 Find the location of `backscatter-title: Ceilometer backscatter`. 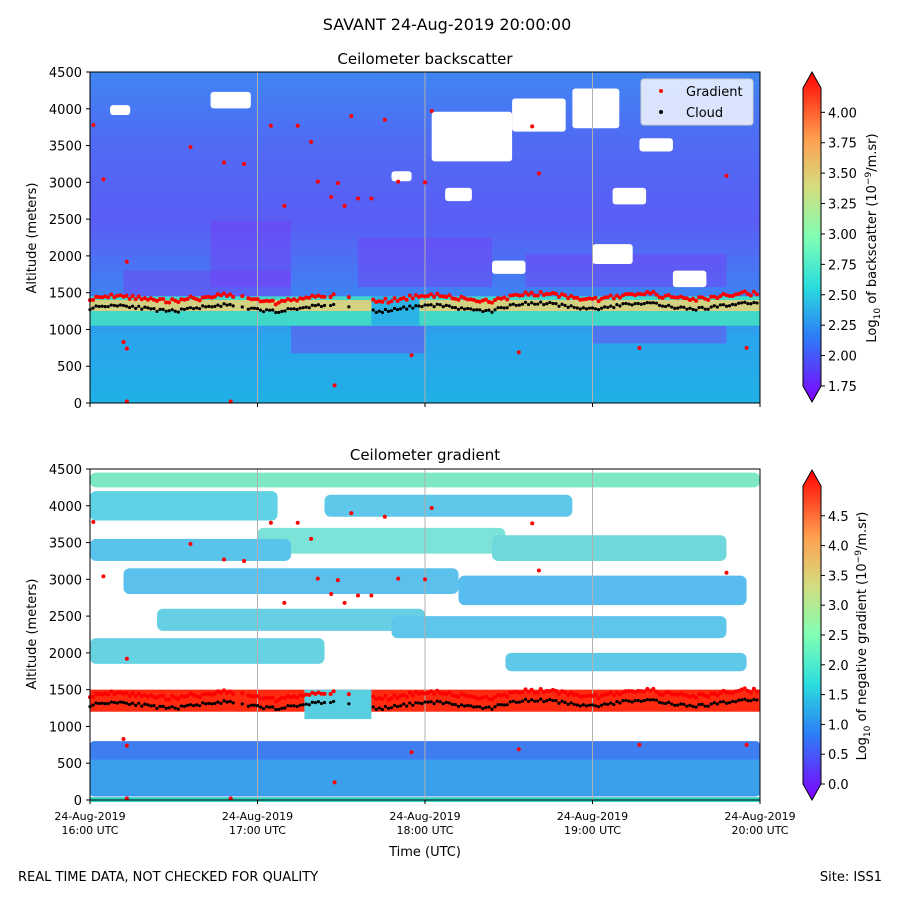

backscatter-title: Ceilometer backscatter is located at coordinates (425, 59).